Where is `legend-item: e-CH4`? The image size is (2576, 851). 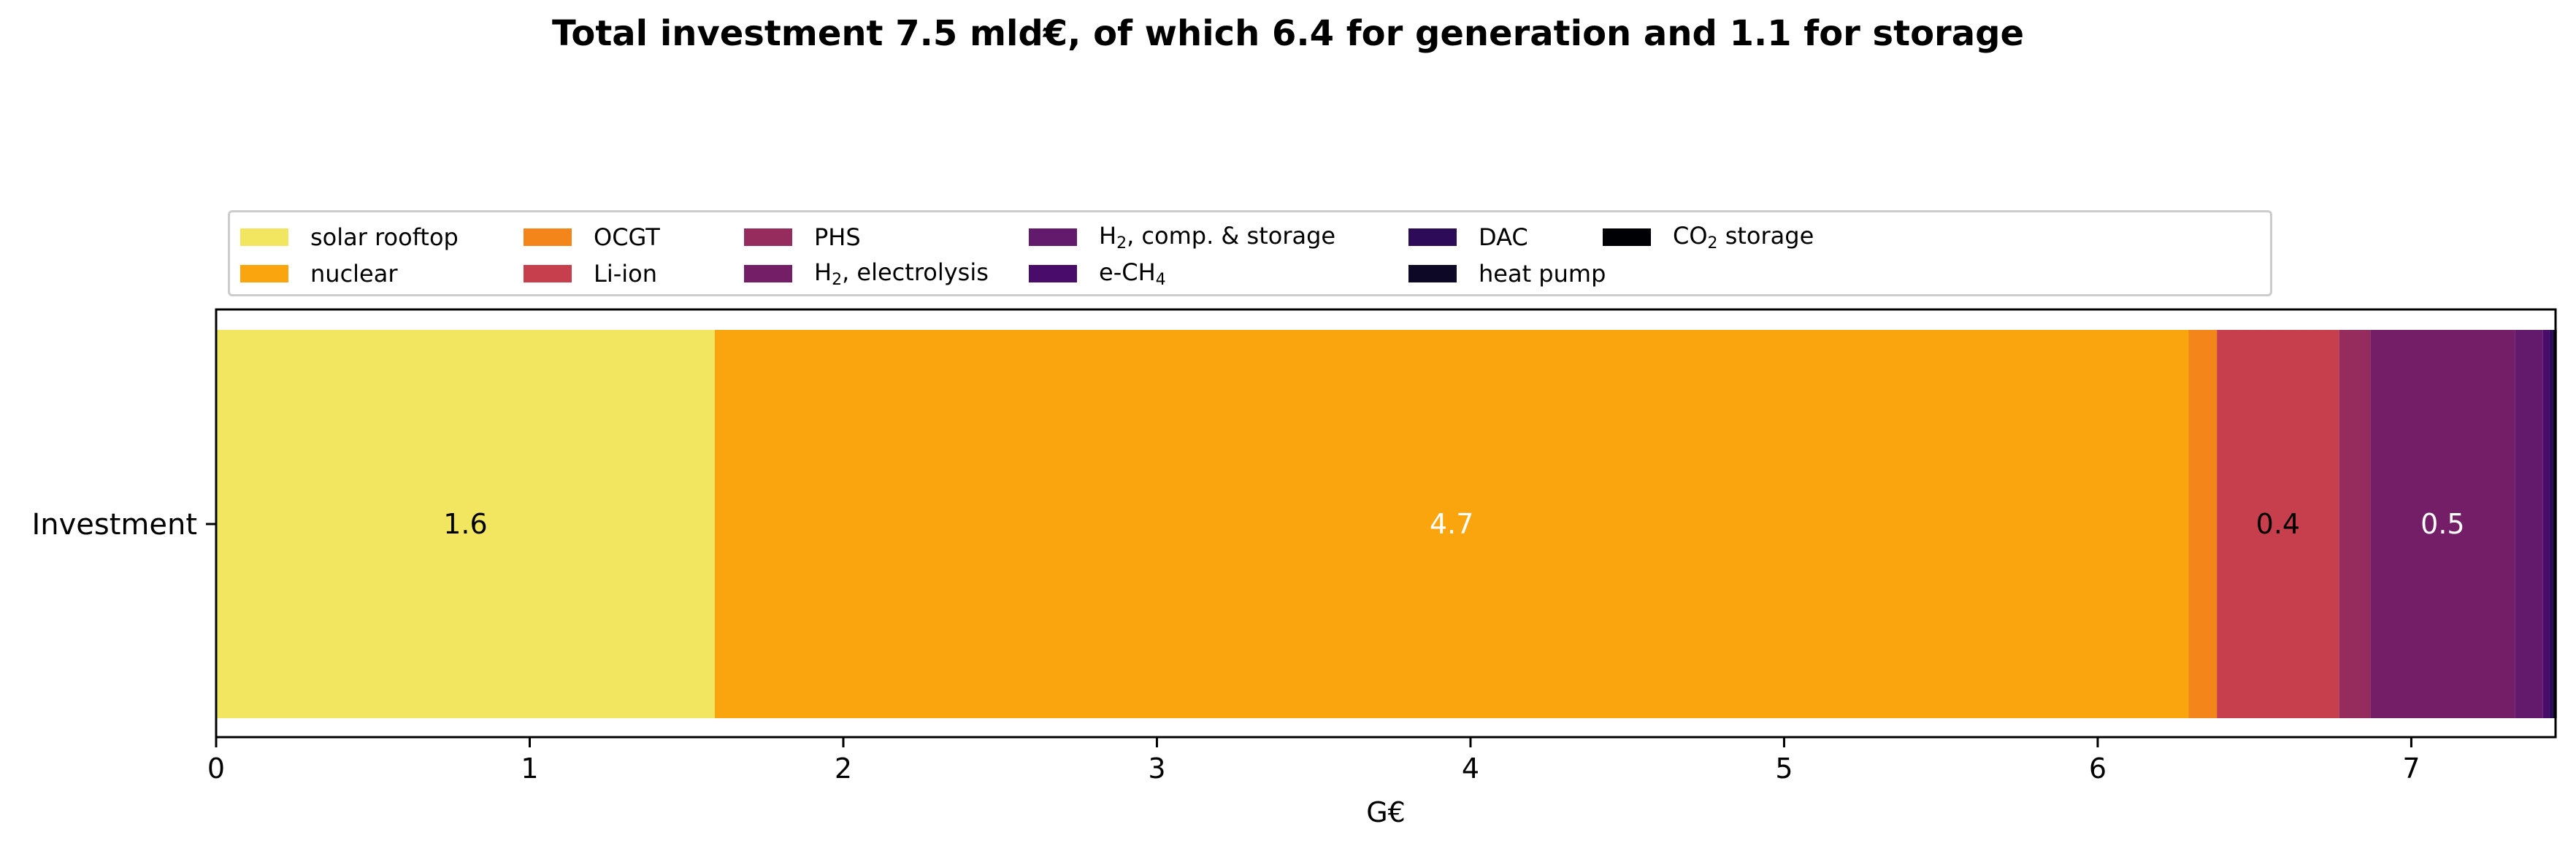 legend-item: e-CH4 is located at coordinates (1097, 273).